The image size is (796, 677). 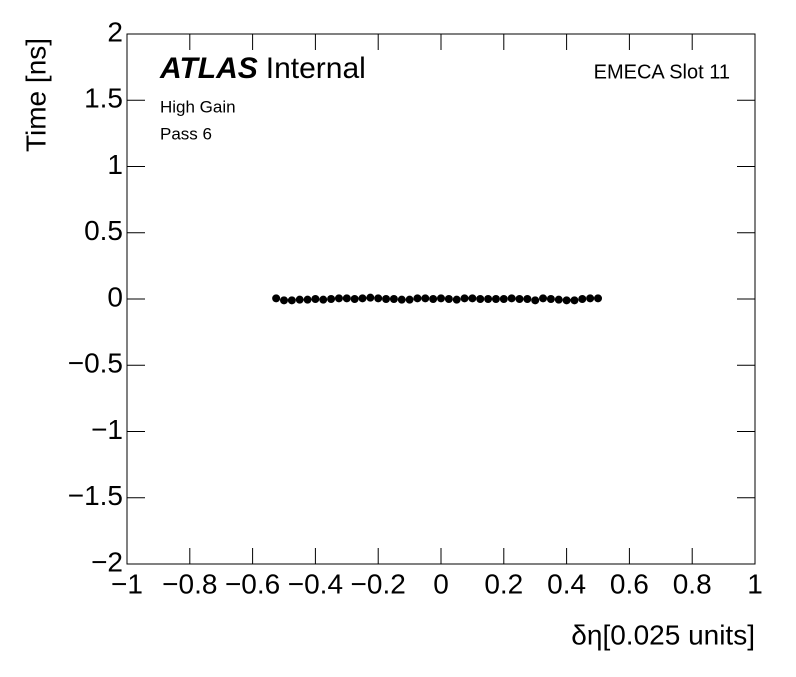 What do you see at coordinates (692, 583) in the screenshot?
I see `x-tick-label: 0.8` at bounding box center [692, 583].